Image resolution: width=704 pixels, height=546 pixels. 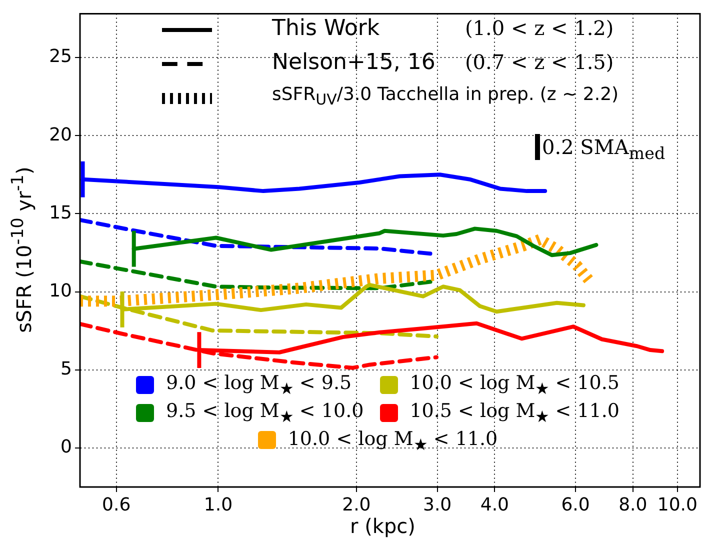 I want to click on x-axis-title: r (kpc), so click(x=383, y=526).